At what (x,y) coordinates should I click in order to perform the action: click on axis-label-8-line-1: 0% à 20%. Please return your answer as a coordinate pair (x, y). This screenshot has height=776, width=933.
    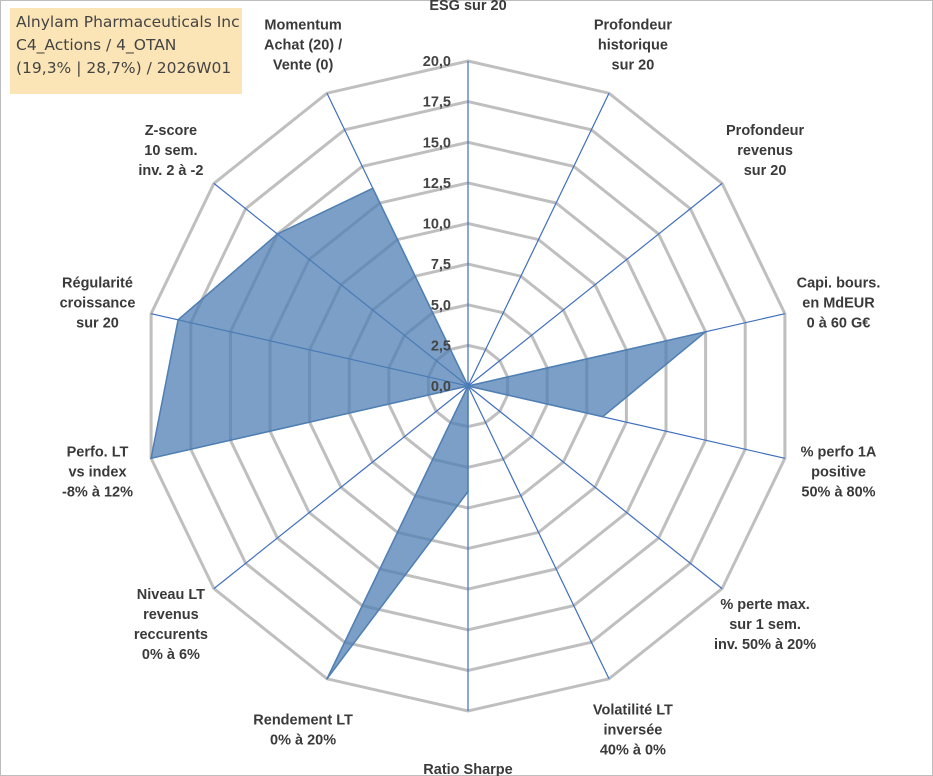
    Looking at the image, I should click on (303, 740).